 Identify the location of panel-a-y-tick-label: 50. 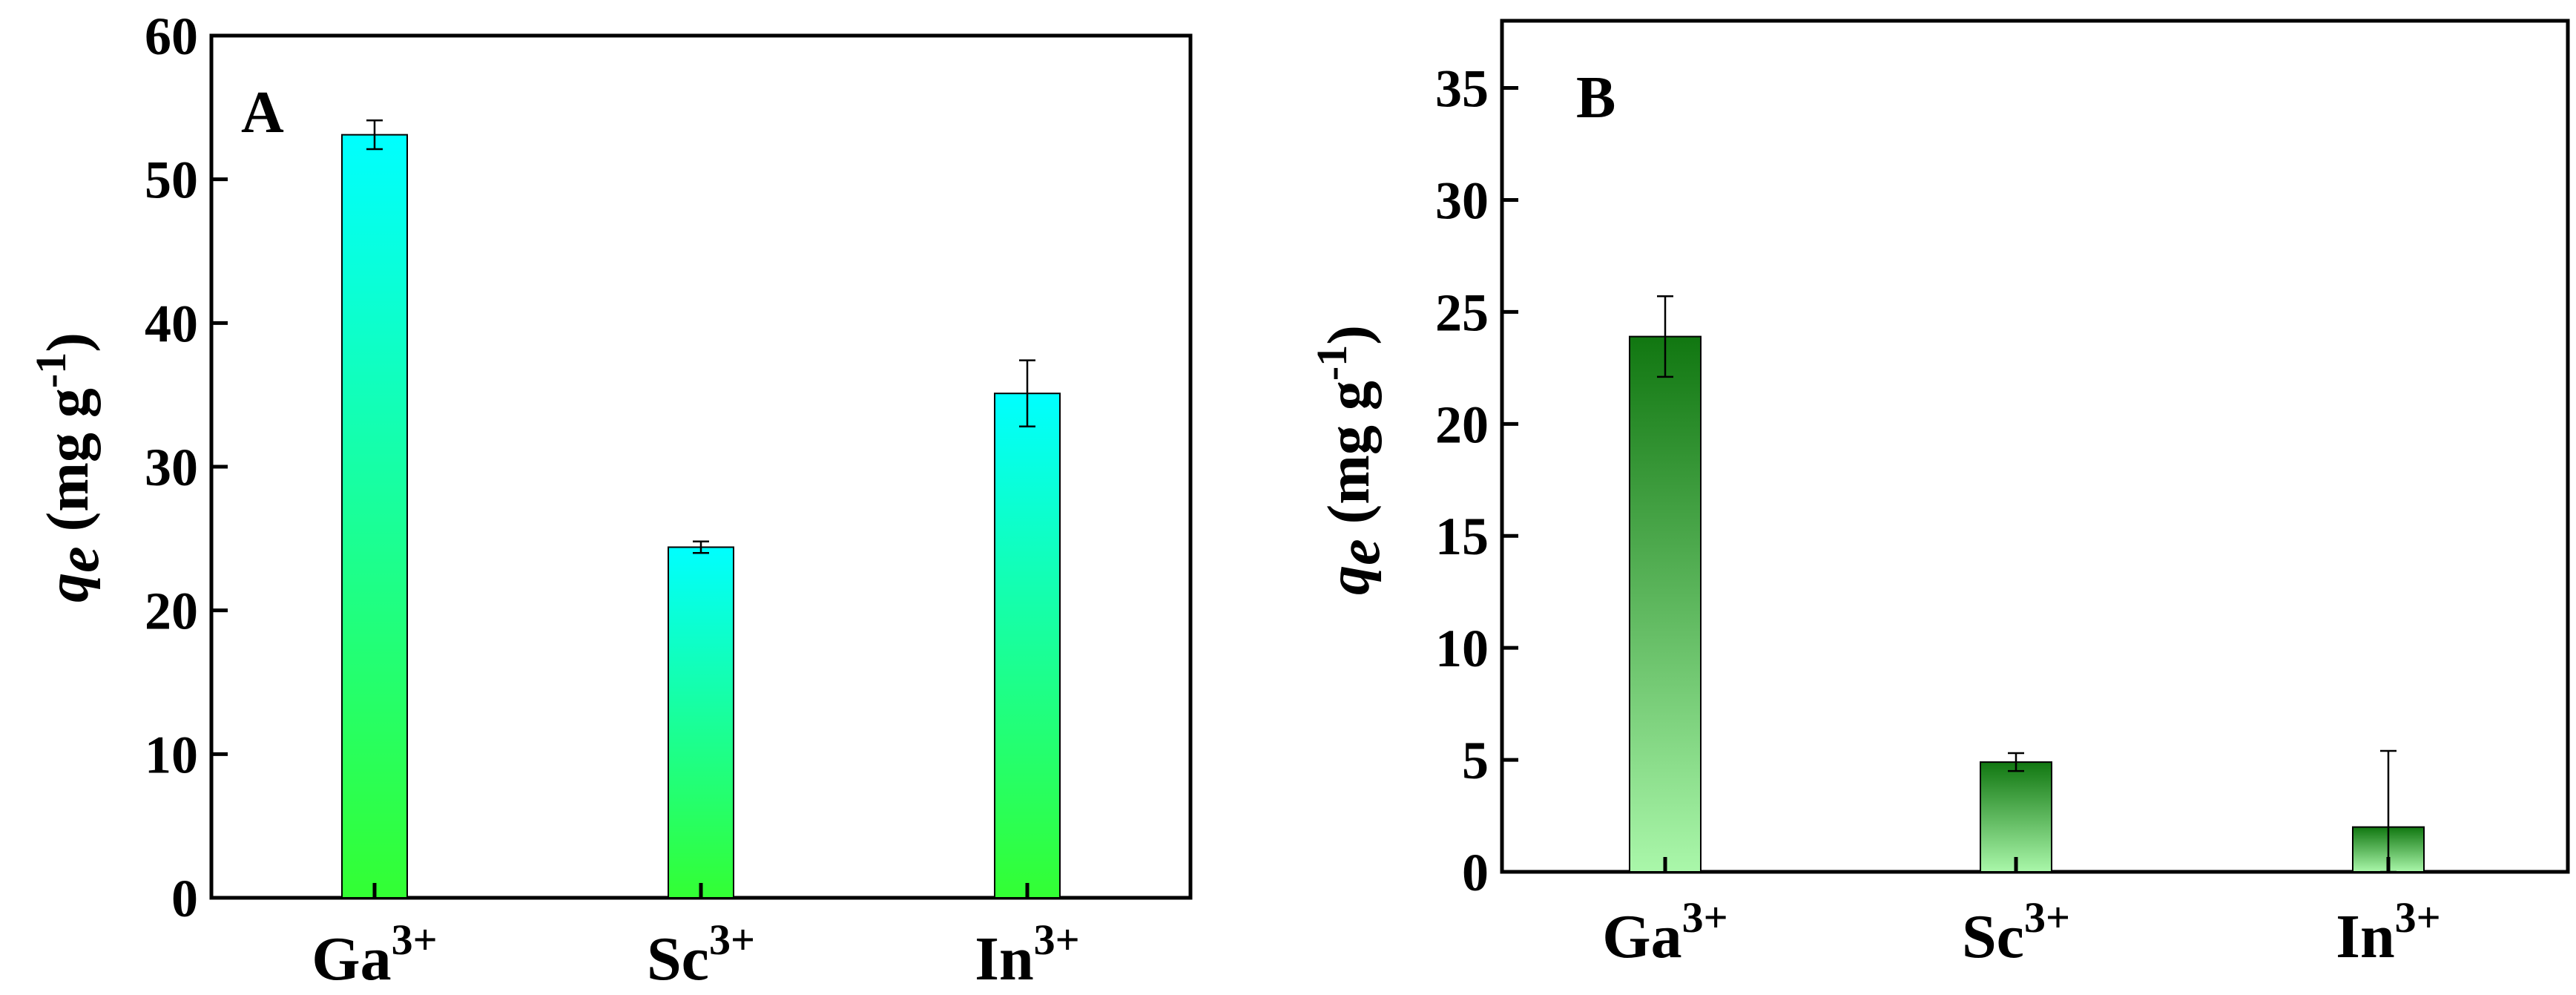
(172, 180).